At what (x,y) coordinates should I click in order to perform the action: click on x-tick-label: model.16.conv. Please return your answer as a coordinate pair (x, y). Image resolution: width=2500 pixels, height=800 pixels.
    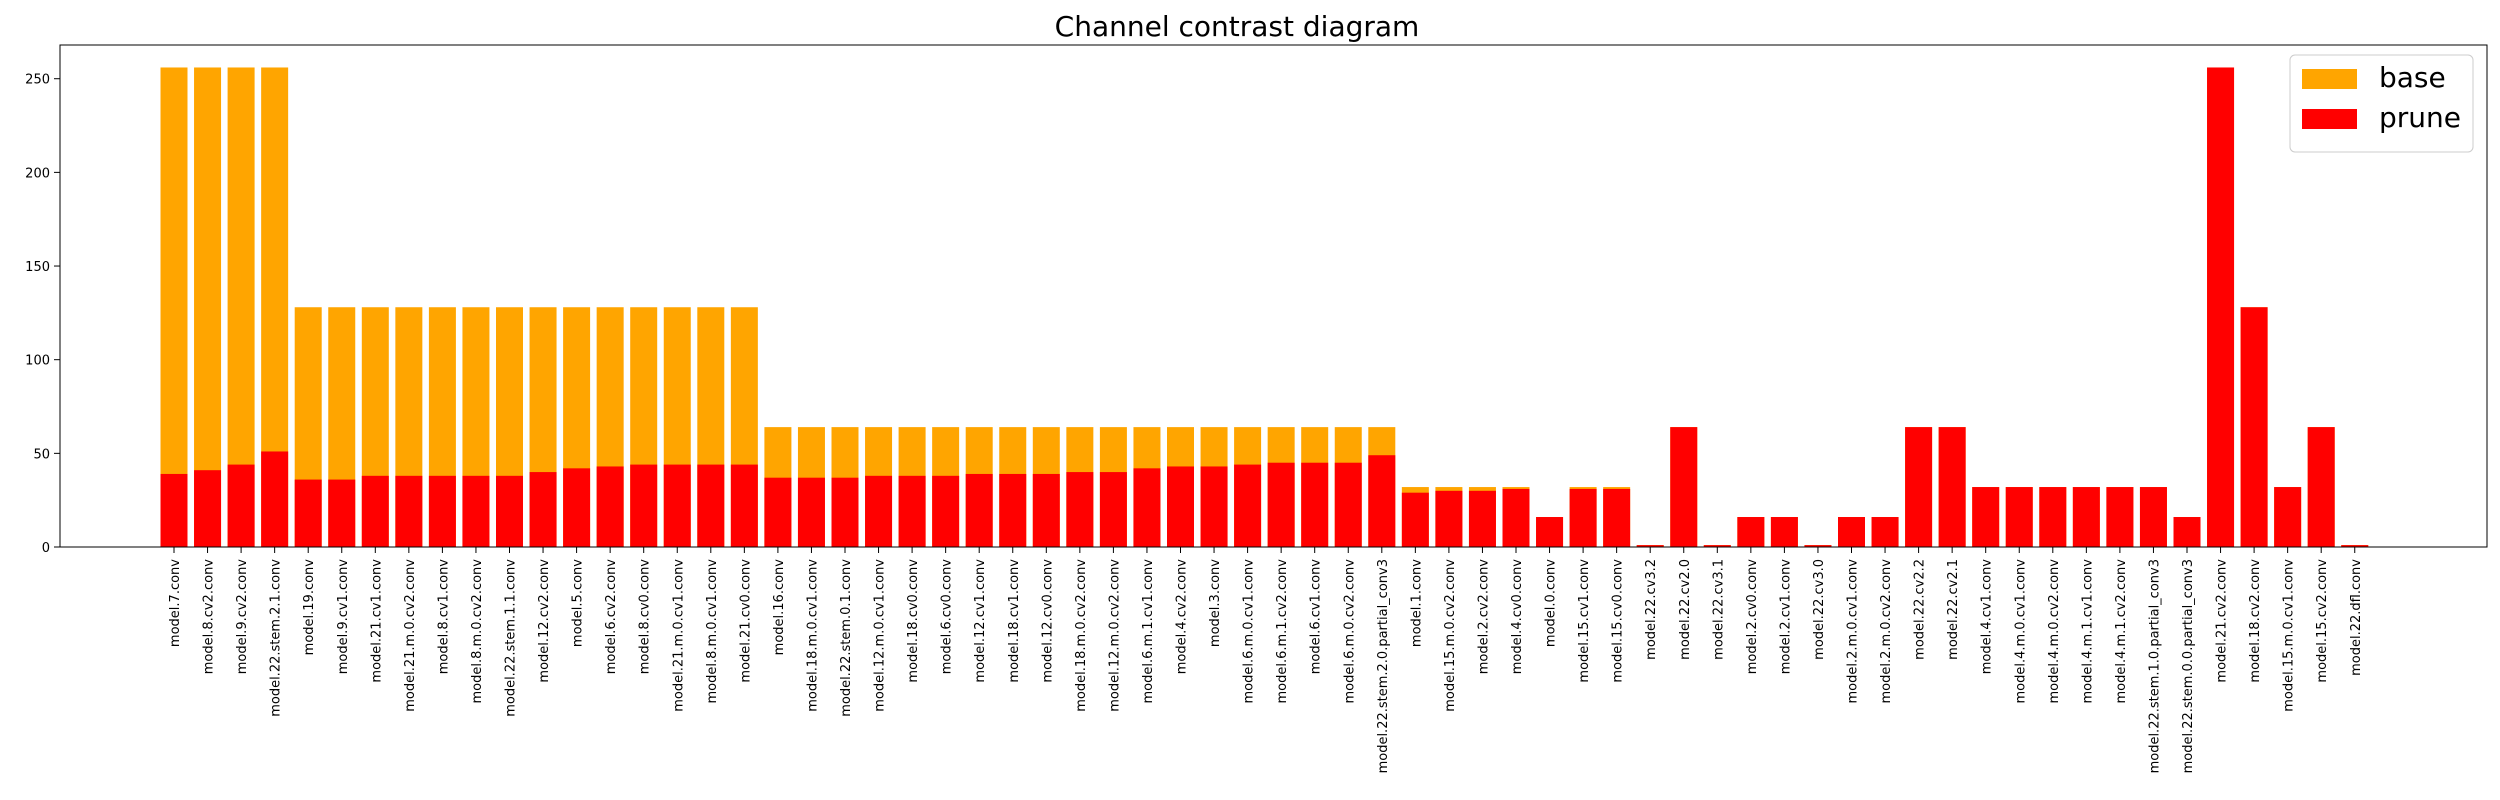
    Looking at the image, I should click on (779, 607).